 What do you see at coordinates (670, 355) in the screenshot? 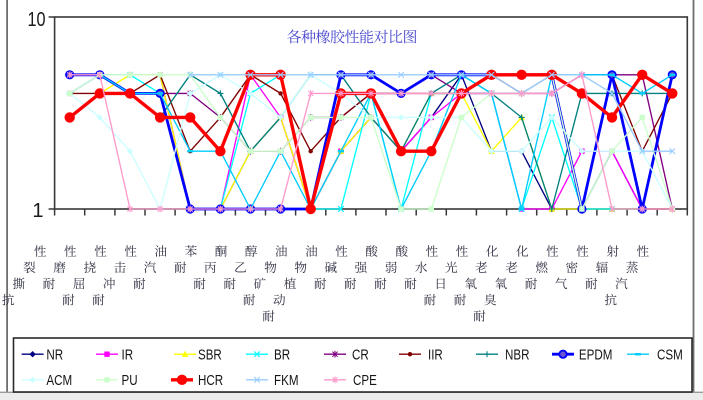
I see `svg-text: CSM` at bounding box center [670, 355].